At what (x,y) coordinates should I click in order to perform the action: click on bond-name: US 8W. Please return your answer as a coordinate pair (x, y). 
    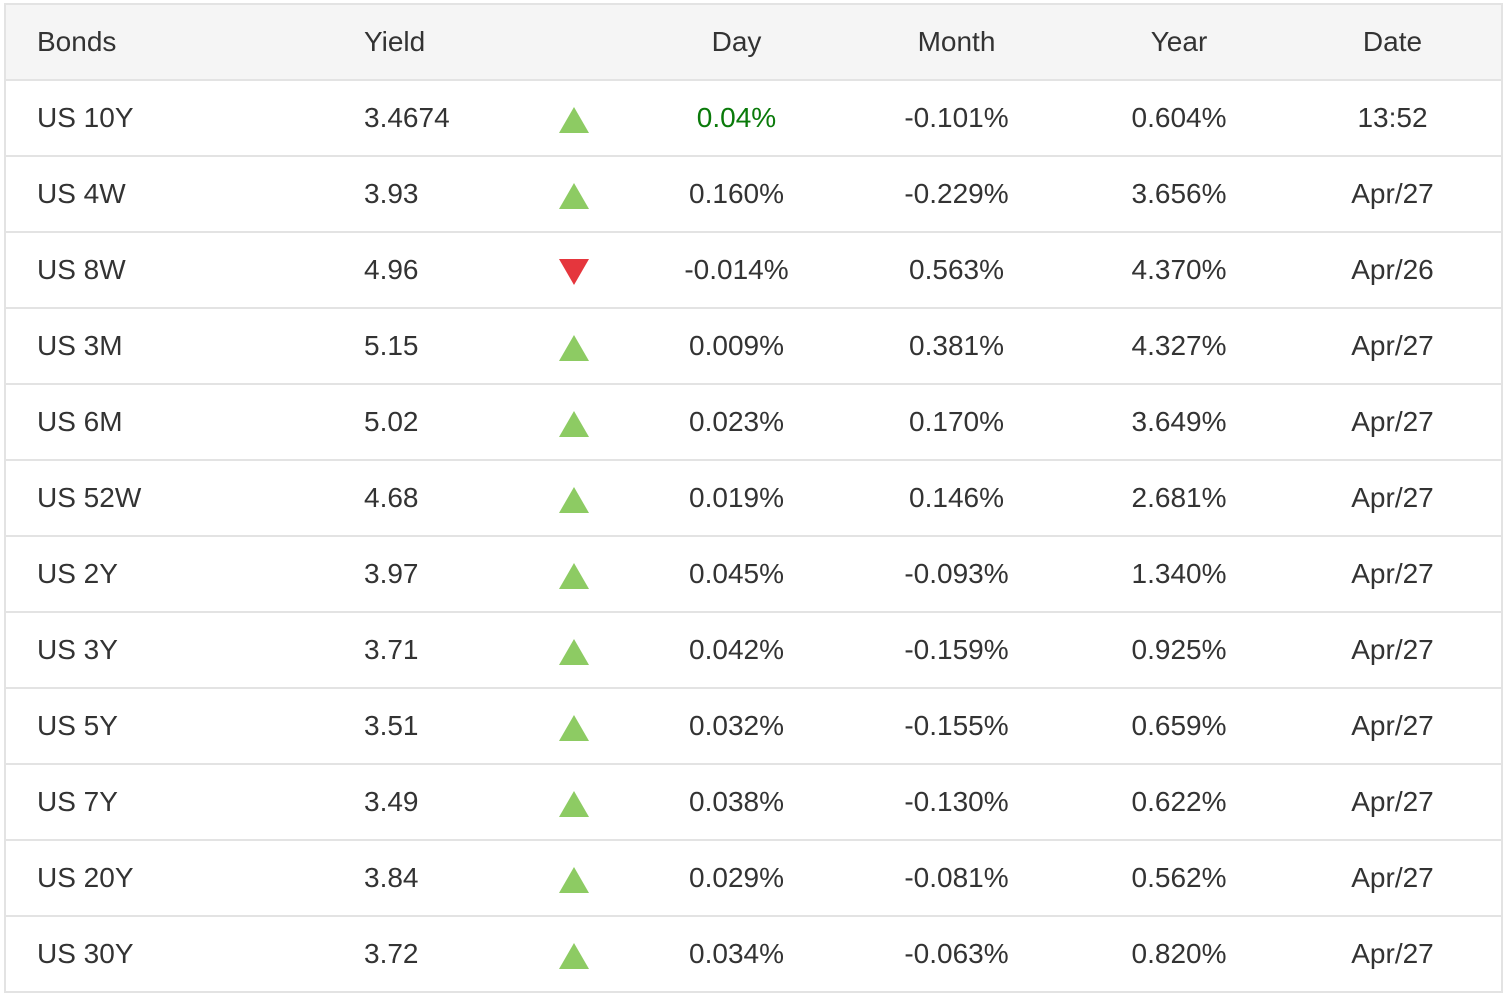
    Looking at the image, I should click on (184, 270).